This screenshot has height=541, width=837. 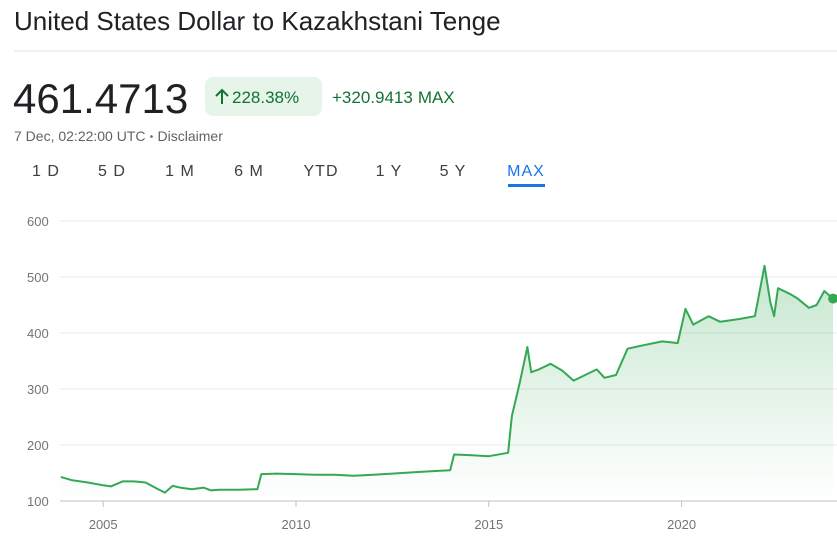 What do you see at coordinates (372, 97) in the screenshot?
I see `change-absolute: +320.9413` at bounding box center [372, 97].